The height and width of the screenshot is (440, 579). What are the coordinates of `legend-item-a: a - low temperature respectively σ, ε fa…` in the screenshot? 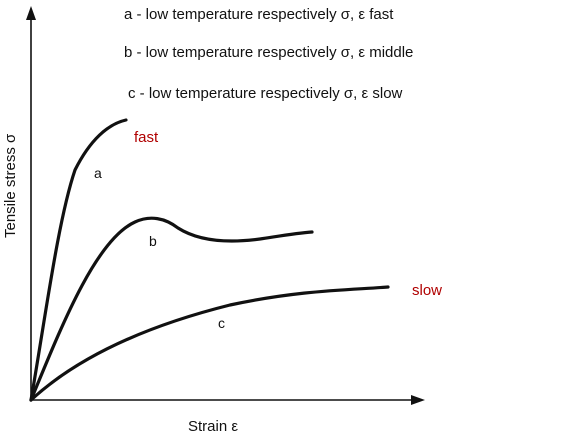 It's located at (259, 14).